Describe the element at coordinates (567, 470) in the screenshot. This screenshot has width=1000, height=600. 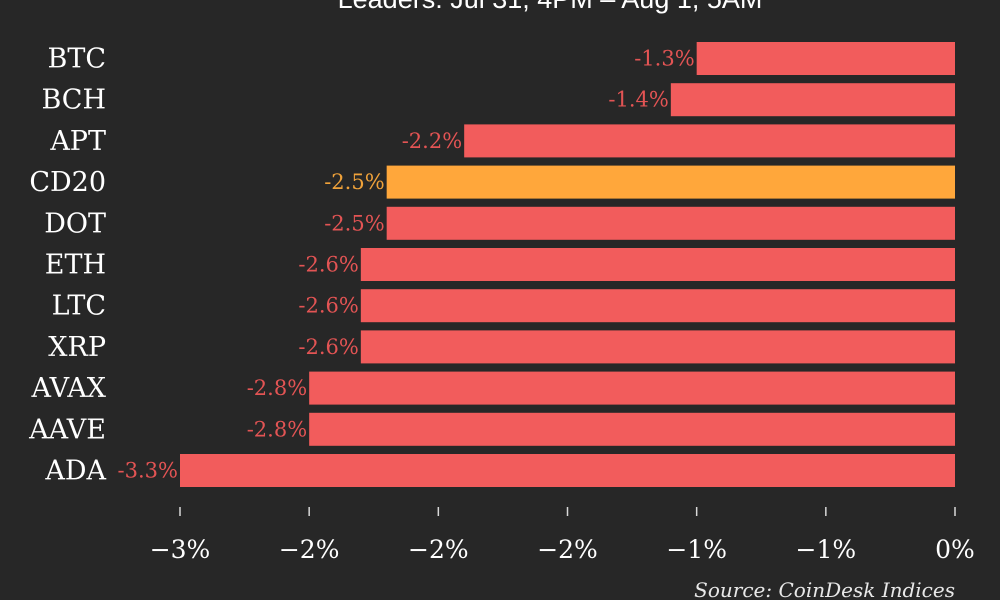
I see `bar-ada` at that location.